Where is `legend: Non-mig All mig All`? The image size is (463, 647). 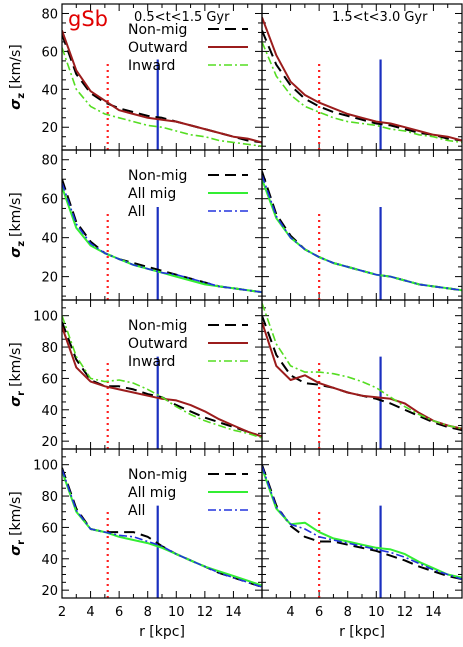
legend: Non-mig All mig All is located at coordinates (188, 493).